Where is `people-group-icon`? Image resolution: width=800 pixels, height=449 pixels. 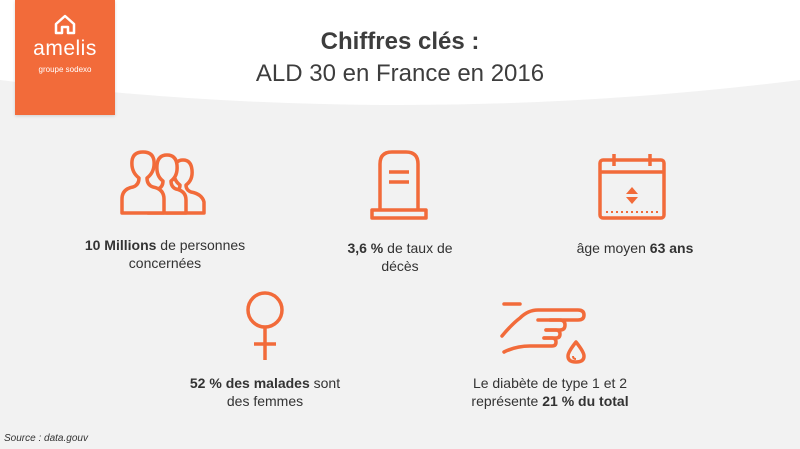
people-group-icon is located at coordinates (163, 182).